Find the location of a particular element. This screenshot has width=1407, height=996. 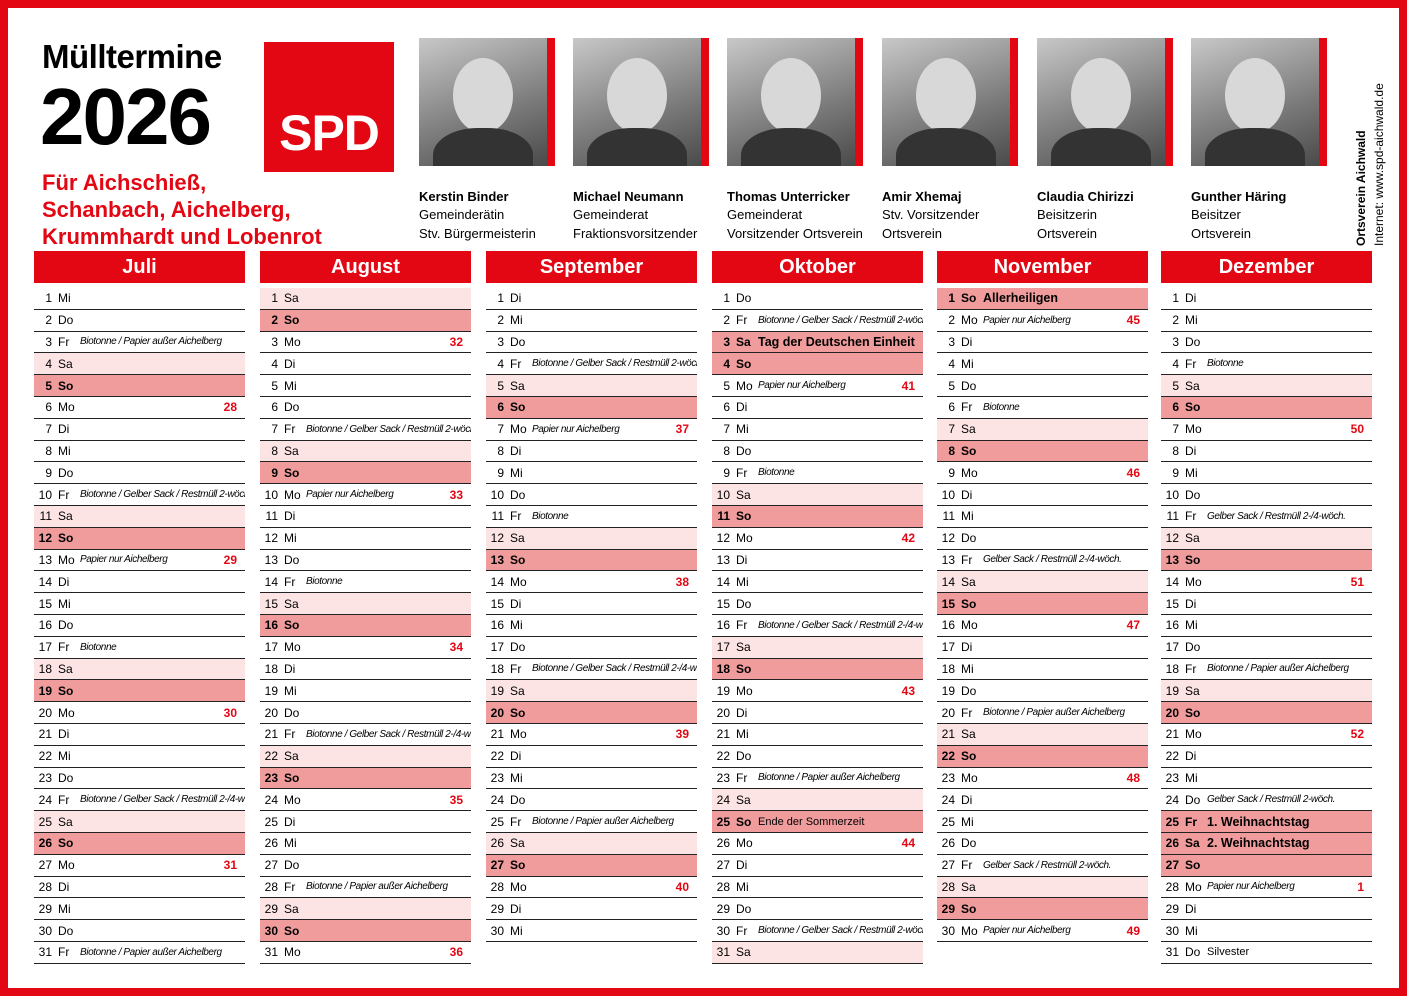

day-number: 6 is located at coordinates (500, 407).